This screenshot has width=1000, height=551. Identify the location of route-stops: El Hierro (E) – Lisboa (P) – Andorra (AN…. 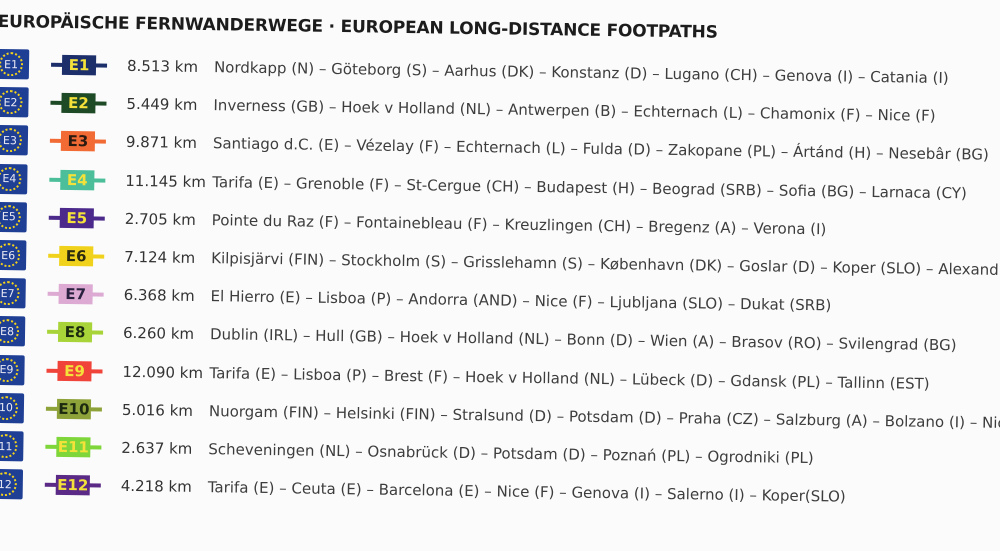
(521, 301).